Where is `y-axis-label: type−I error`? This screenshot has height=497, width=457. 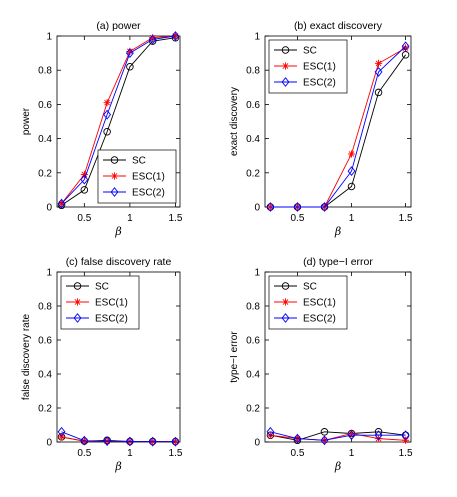
y-axis-label: type−I error is located at coordinates (234, 357).